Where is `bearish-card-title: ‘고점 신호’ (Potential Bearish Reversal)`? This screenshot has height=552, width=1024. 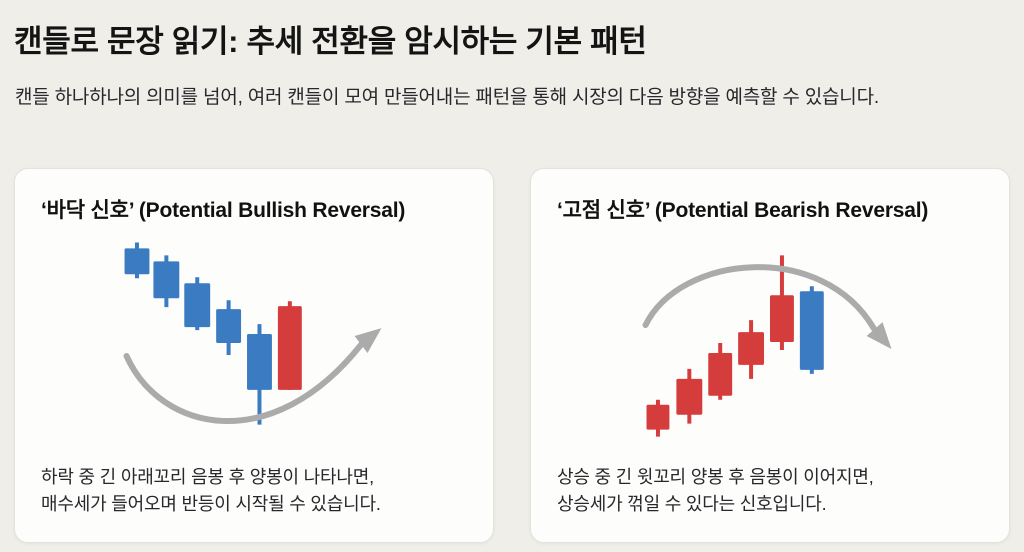
bearish-card-title: ‘고점 신호’ (Potential Bearish Reversal) is located at coordinates (743, 210).